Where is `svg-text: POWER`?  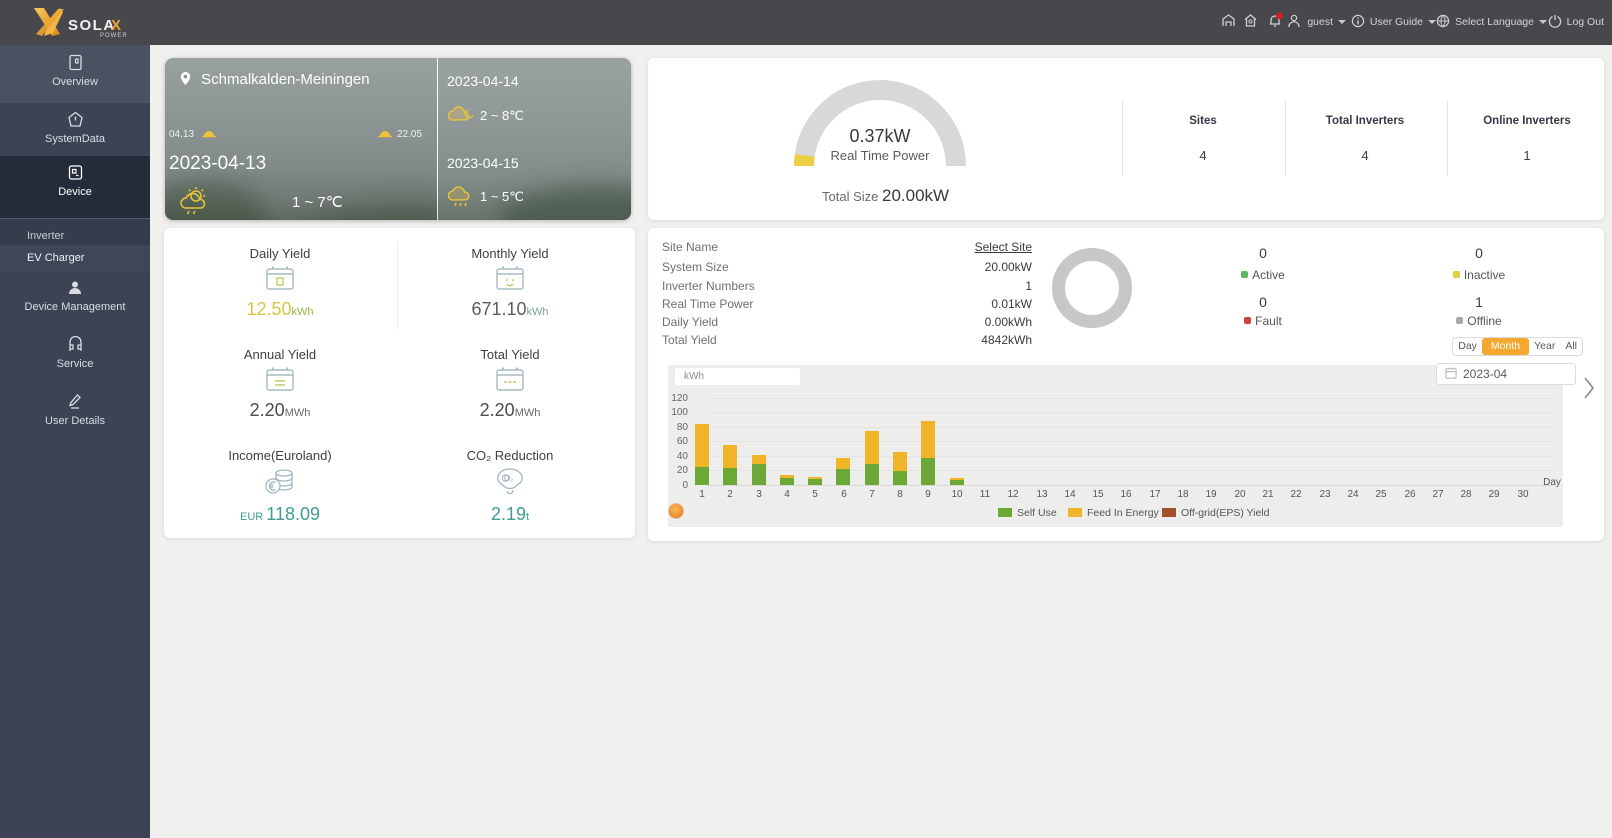 svg-text: POWER is located at coordinates (114, 36).